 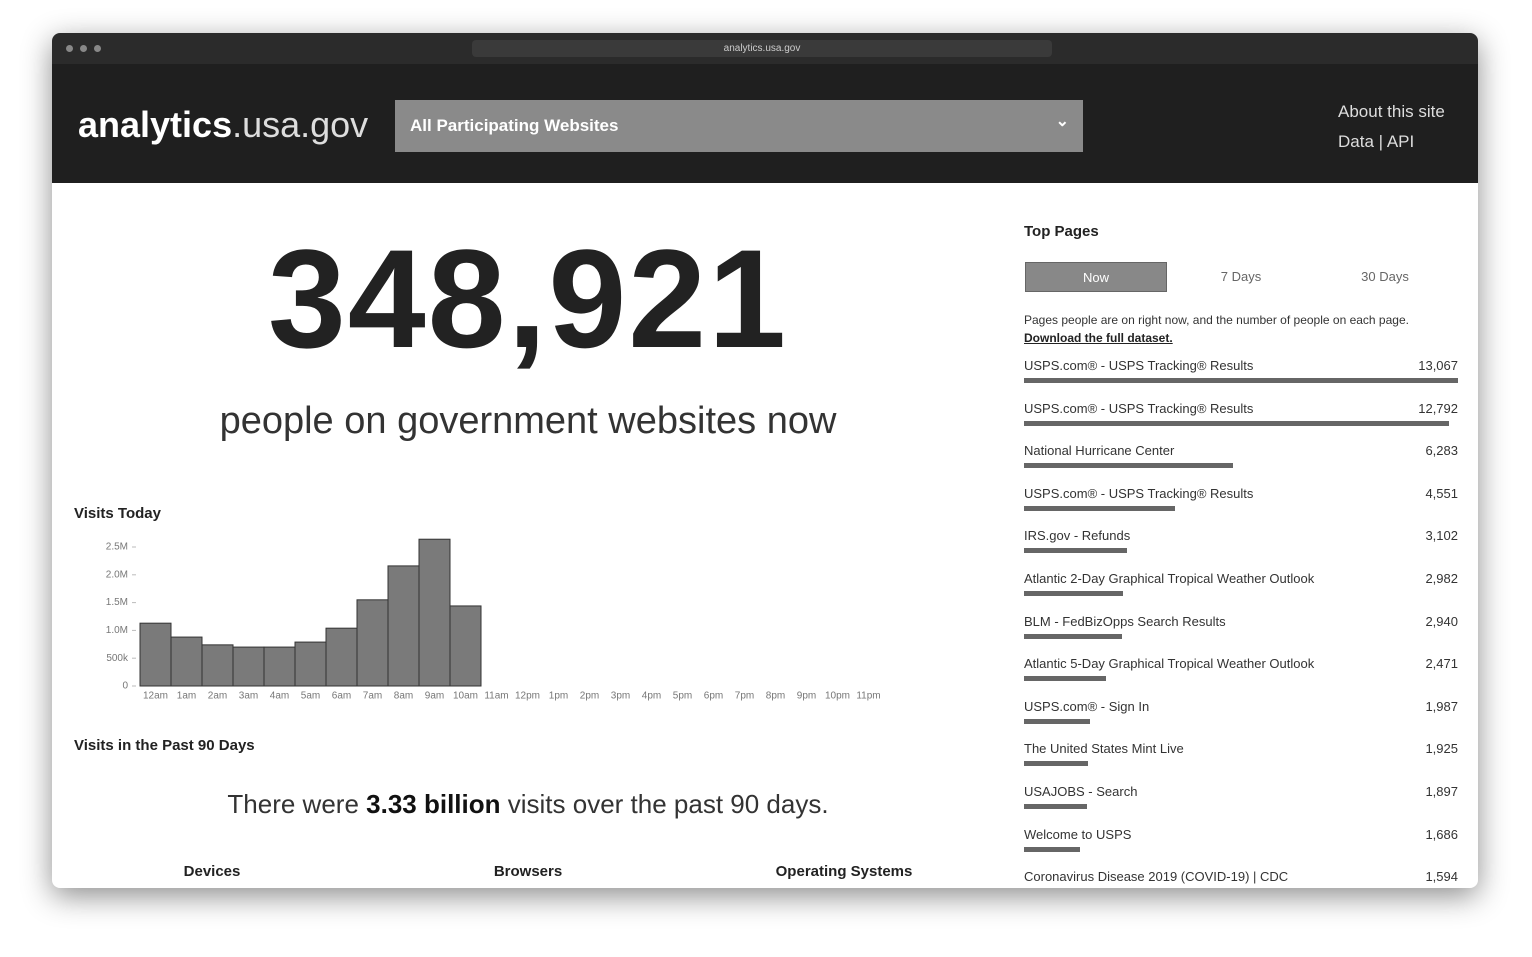 I want to click on page-title: USAJOBS - Search, so click(x=1081, y=791).